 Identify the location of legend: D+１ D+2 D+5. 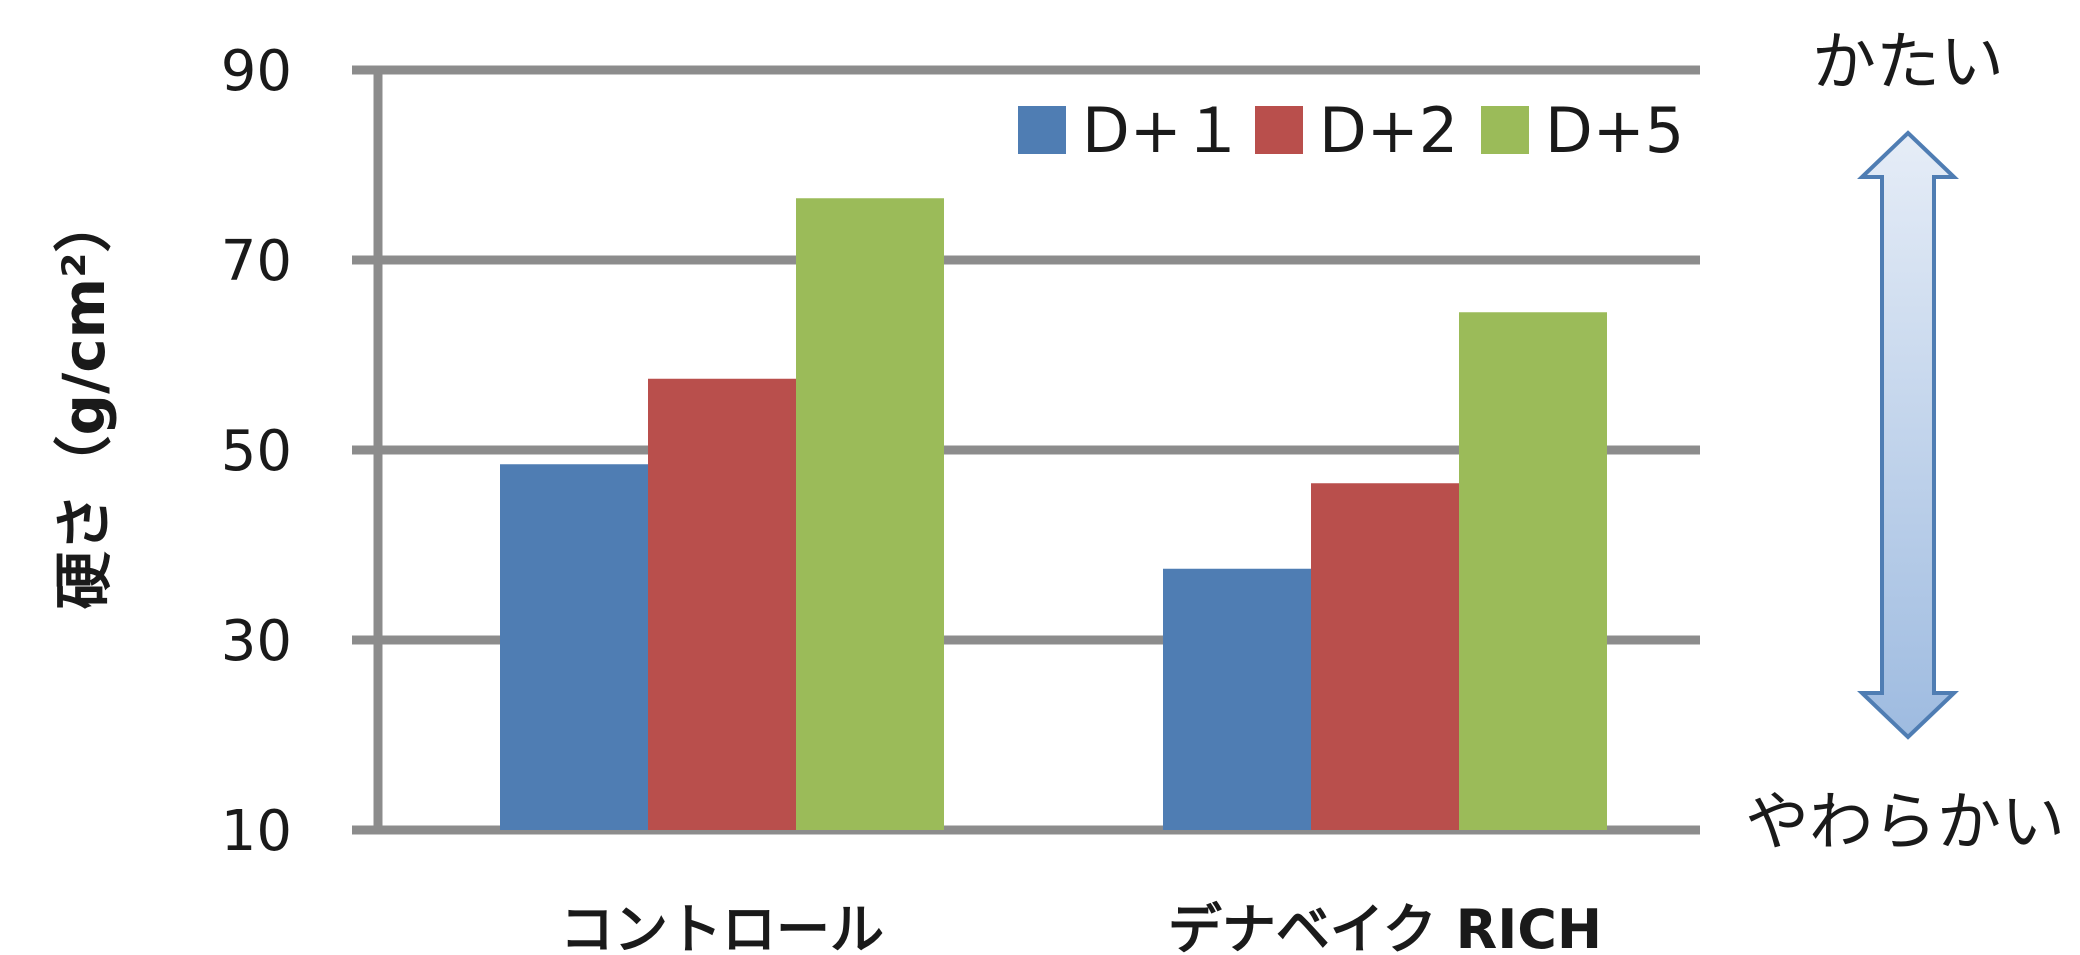
(1351, 130).